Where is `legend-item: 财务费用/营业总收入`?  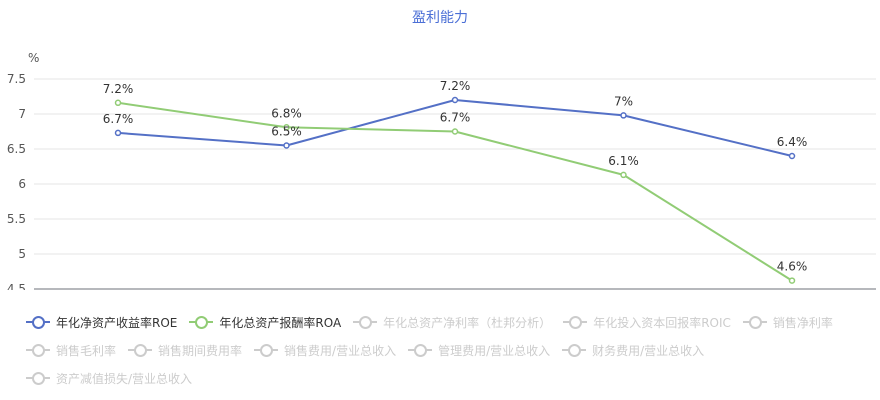
legend-item: 财务费用/营业总收入 is located at coordinates (633, 350).